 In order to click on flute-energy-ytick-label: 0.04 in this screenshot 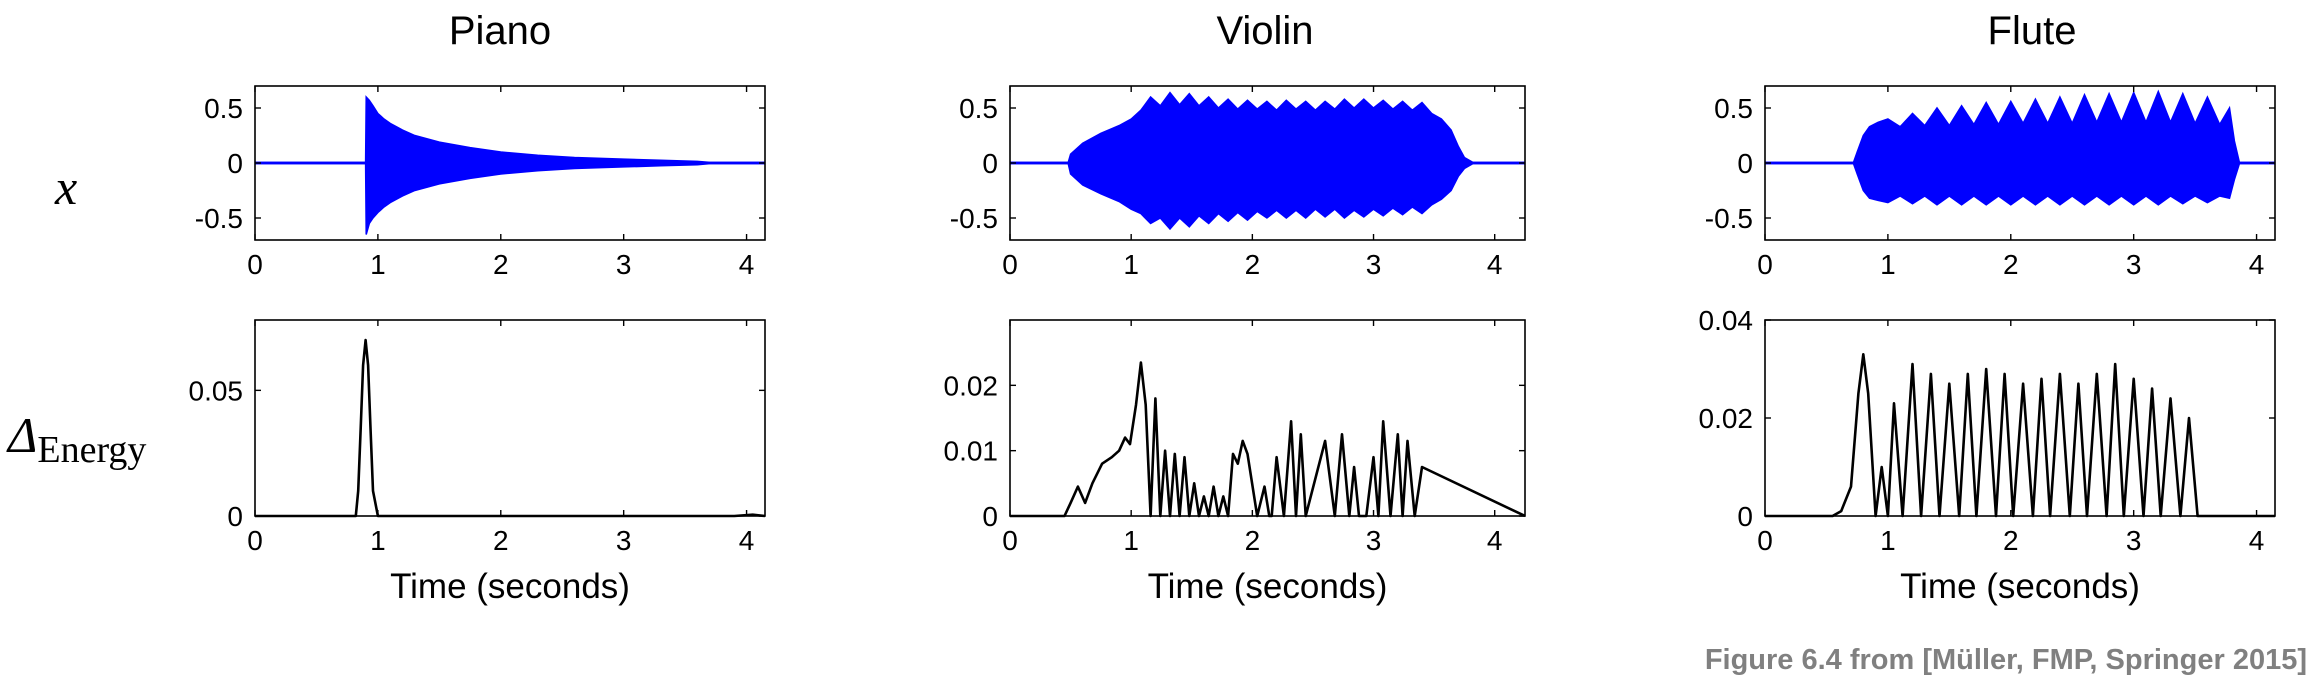, I will do `click(1726, 320)`.